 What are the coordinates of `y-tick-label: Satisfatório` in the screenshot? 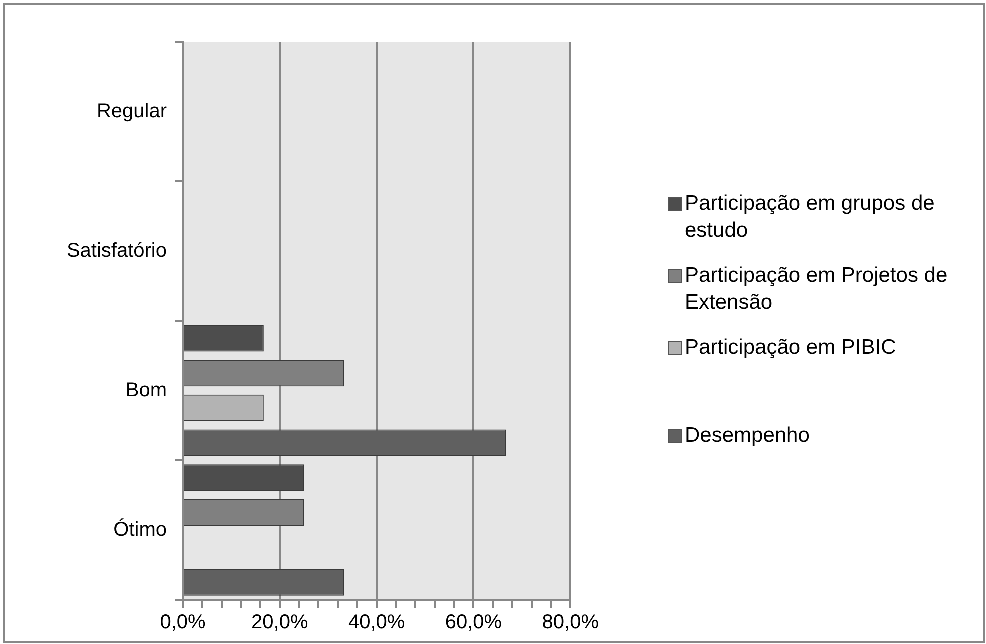 It's located at (116, 251).